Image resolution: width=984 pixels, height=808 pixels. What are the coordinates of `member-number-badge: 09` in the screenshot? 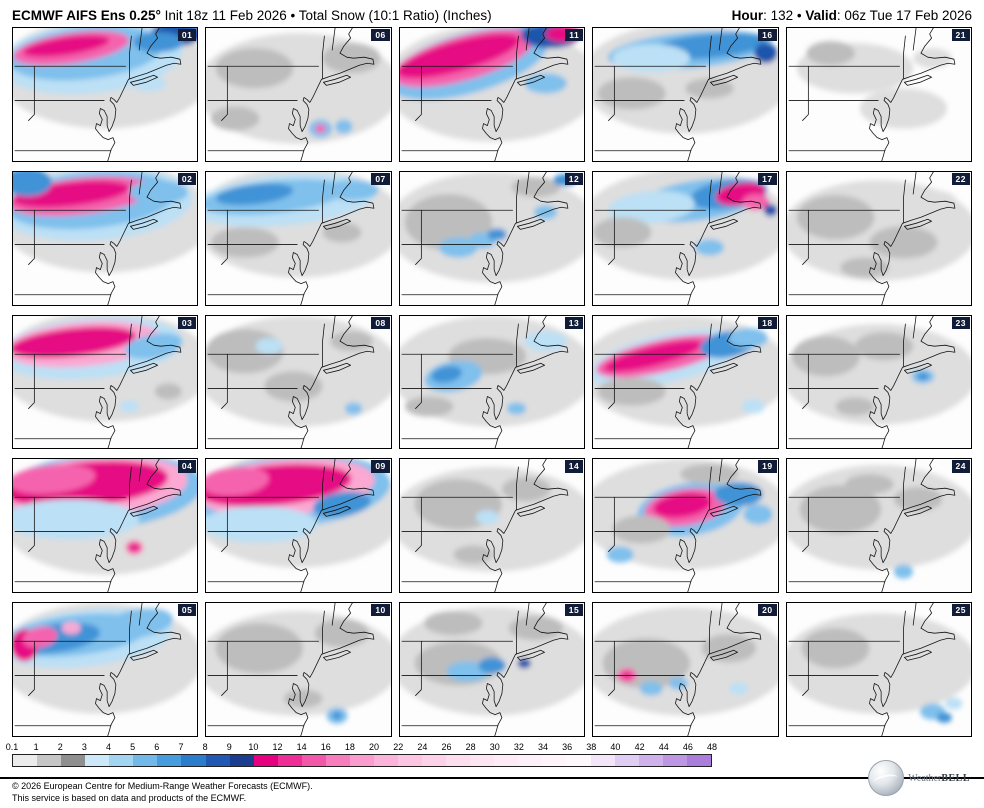 It's located at (380, 466).